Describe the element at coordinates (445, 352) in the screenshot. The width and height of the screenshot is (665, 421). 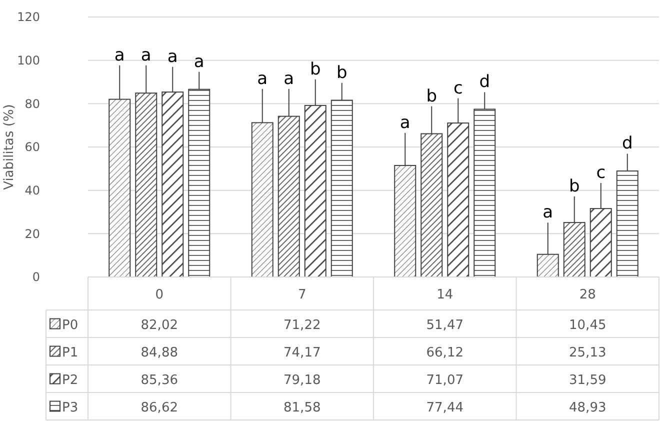
I see `data-label: 66,12` at that location.